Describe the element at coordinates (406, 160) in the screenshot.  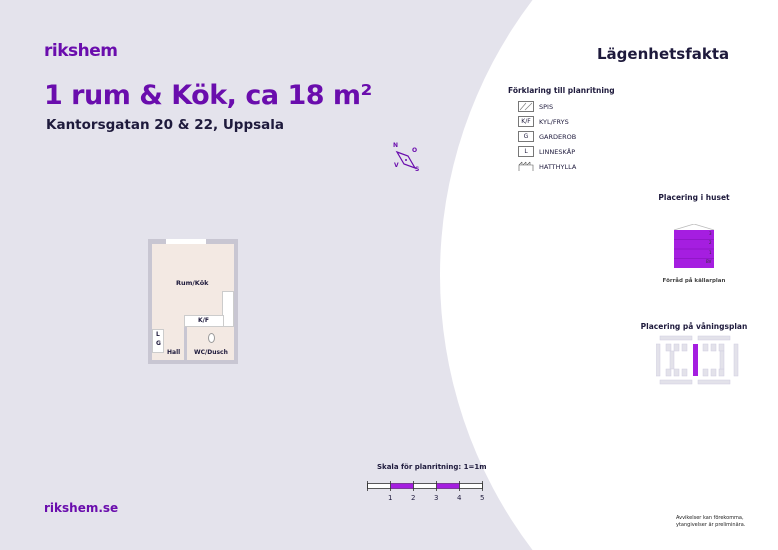
I see `compass-icon: N O S V` at that location.